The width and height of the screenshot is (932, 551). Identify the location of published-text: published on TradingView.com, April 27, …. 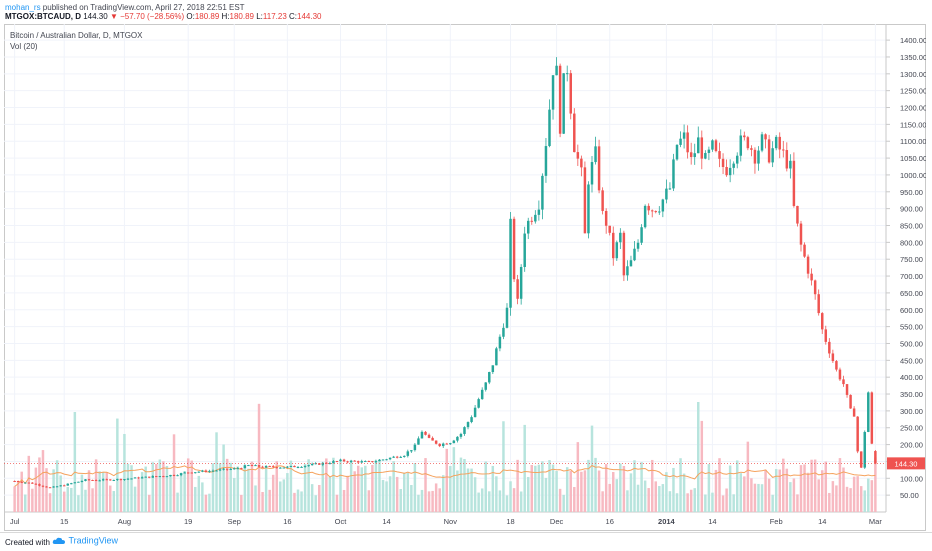
(142, 7).